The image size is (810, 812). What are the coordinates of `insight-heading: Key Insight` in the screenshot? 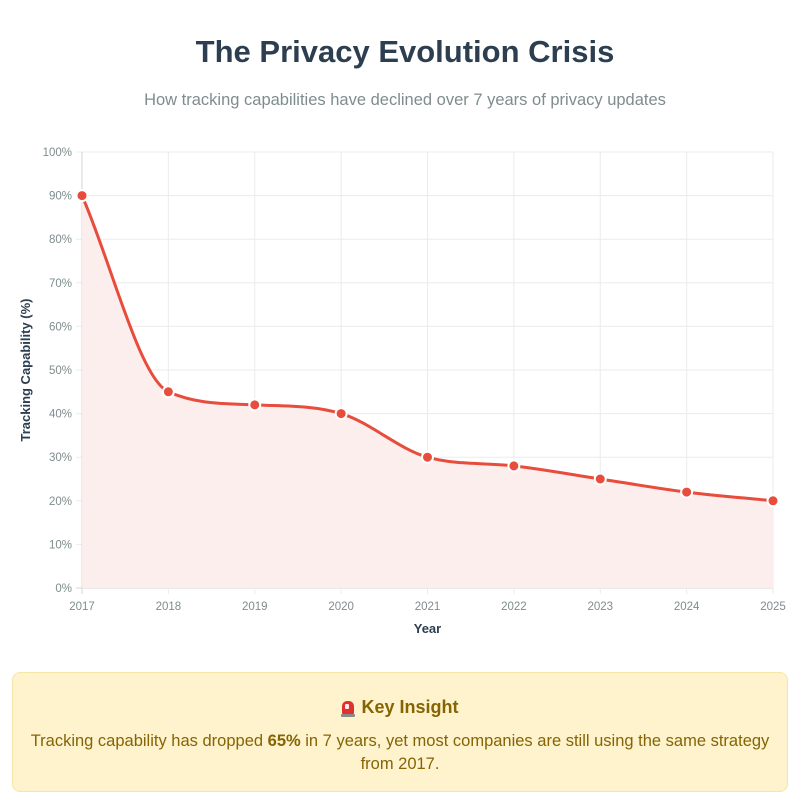 It's located at (400, 707).